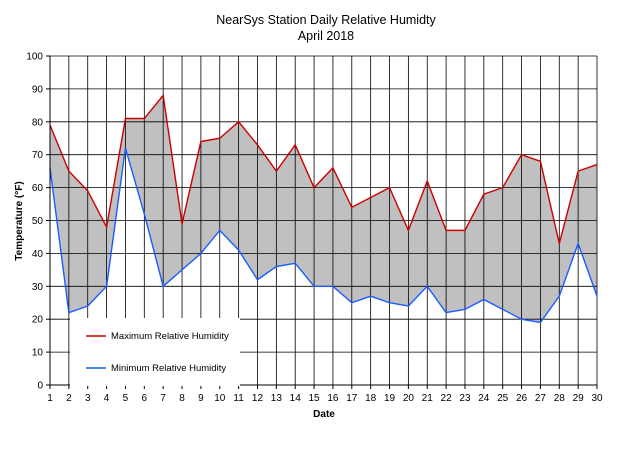 This screenshot has height=450, width=640. I want to click on x-tick-label: 4, so click(107, 398).